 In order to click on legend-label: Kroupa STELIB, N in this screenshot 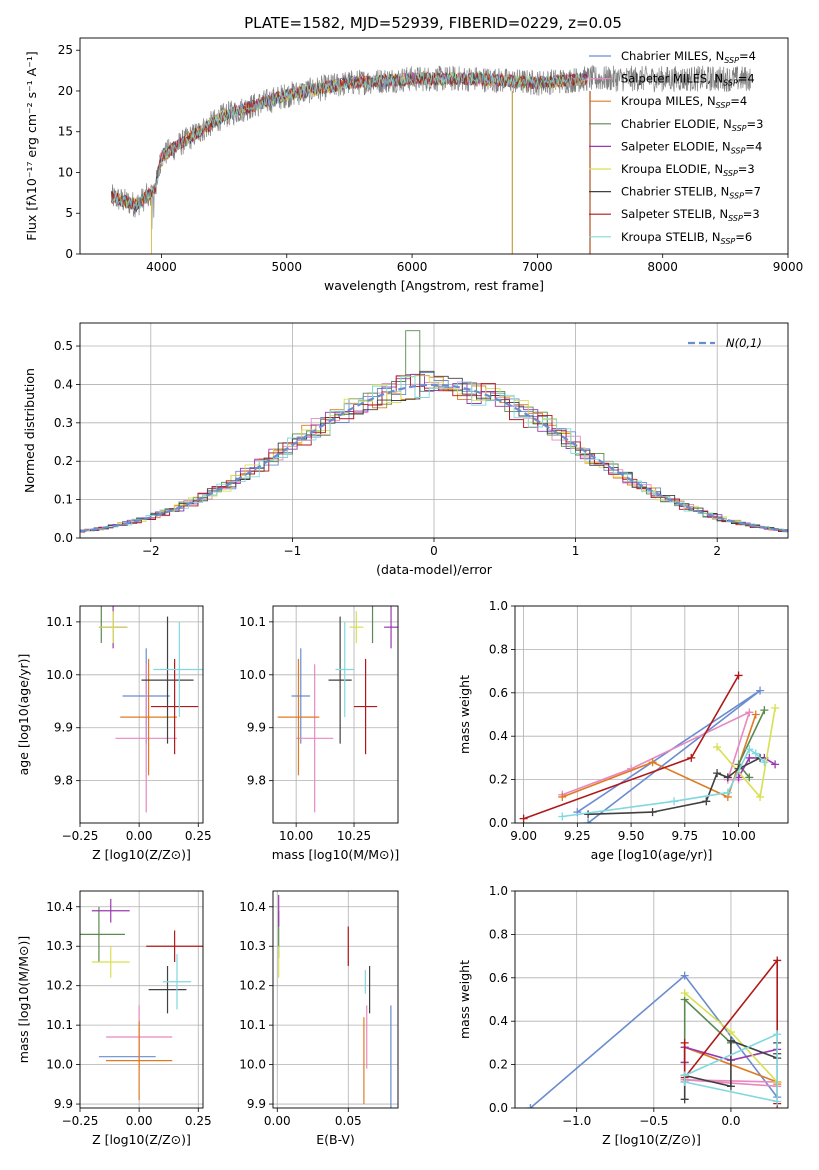, I will do `click(671, 237)`.